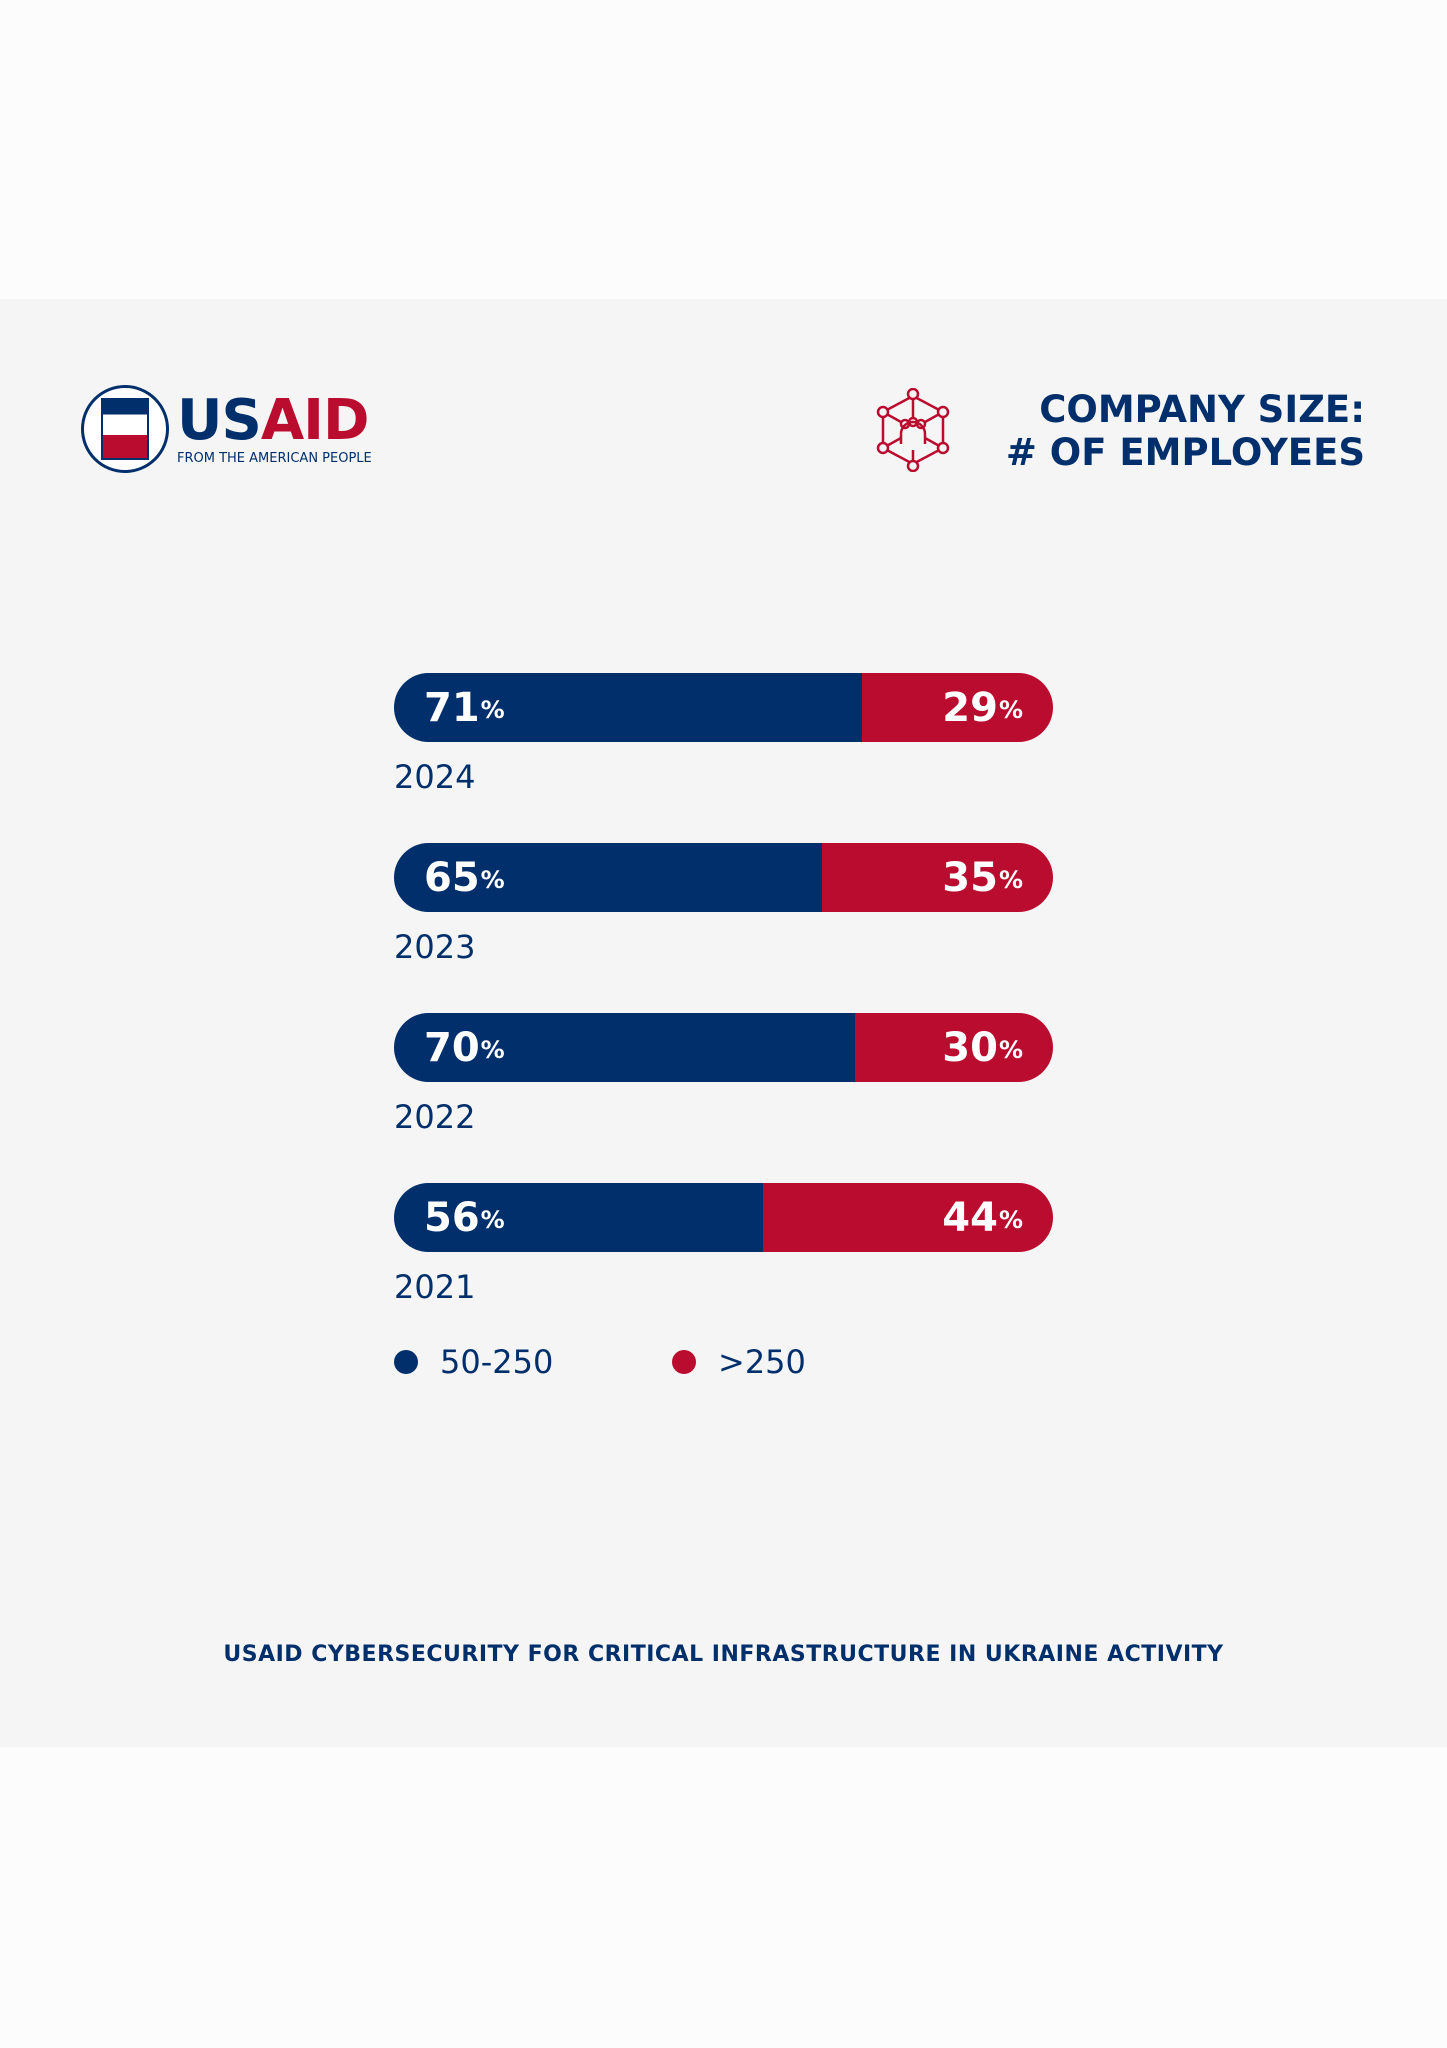  What do you see at coordinates (913, 430) in the screenshot?
I see `network-people-icon` at bounding box center [913, 430].